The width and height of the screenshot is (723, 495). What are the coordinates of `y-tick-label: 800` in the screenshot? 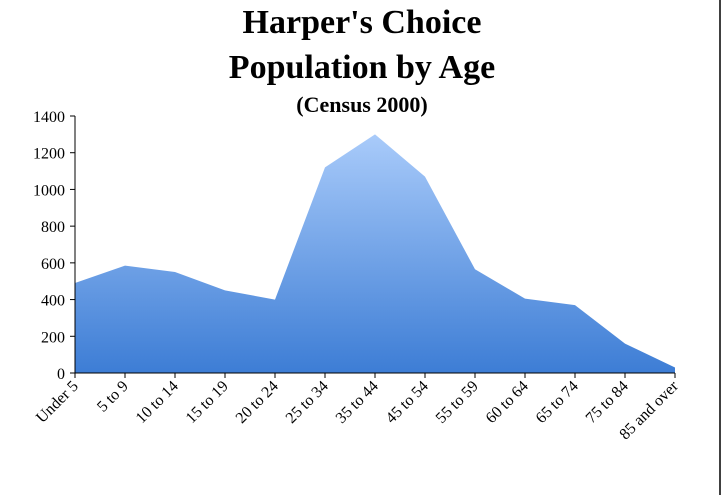 It's located at (53, 227).